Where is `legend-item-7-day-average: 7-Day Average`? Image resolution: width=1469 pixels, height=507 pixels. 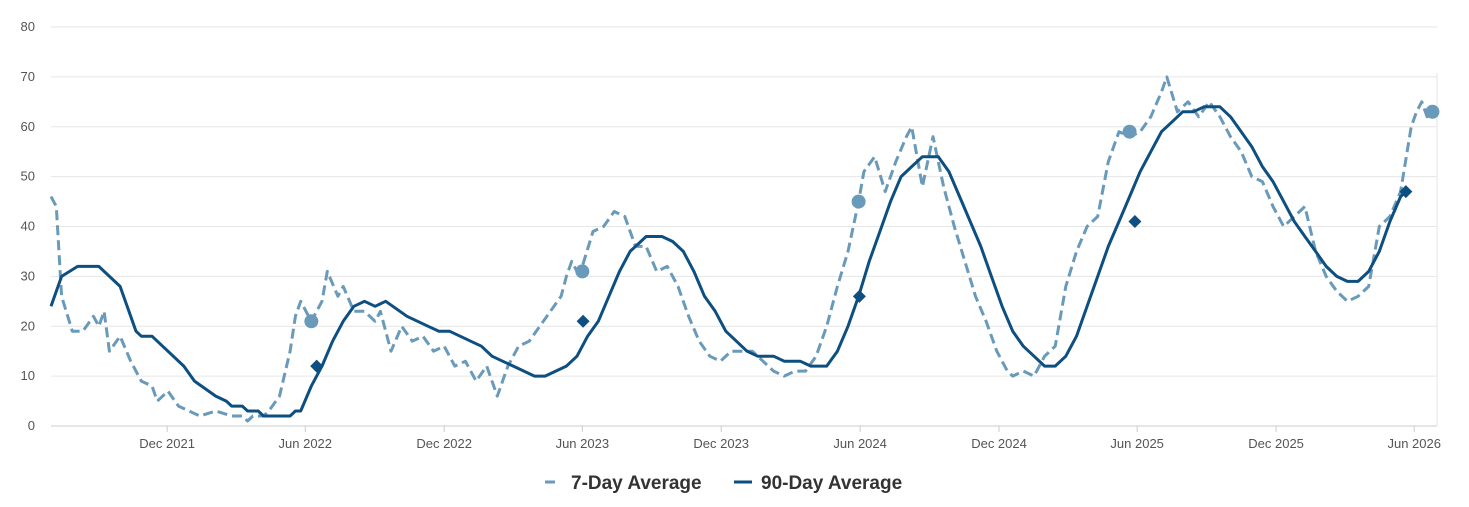 legend-item-7-day-average: 7-Day Average is located at coordinates (623, 483).